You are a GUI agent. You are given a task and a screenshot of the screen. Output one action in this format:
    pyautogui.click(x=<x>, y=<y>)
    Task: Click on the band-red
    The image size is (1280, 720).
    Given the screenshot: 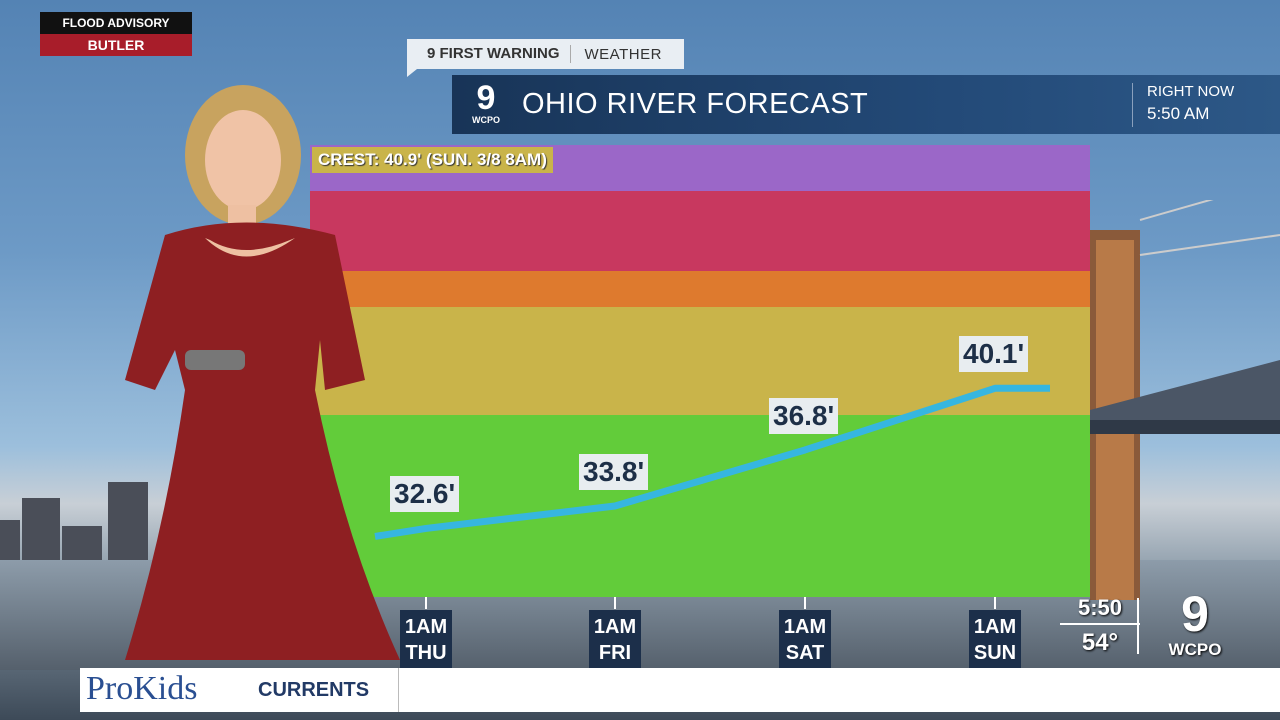 What is the action you would take?
    pyautogui.click(x=700, y=231)
    